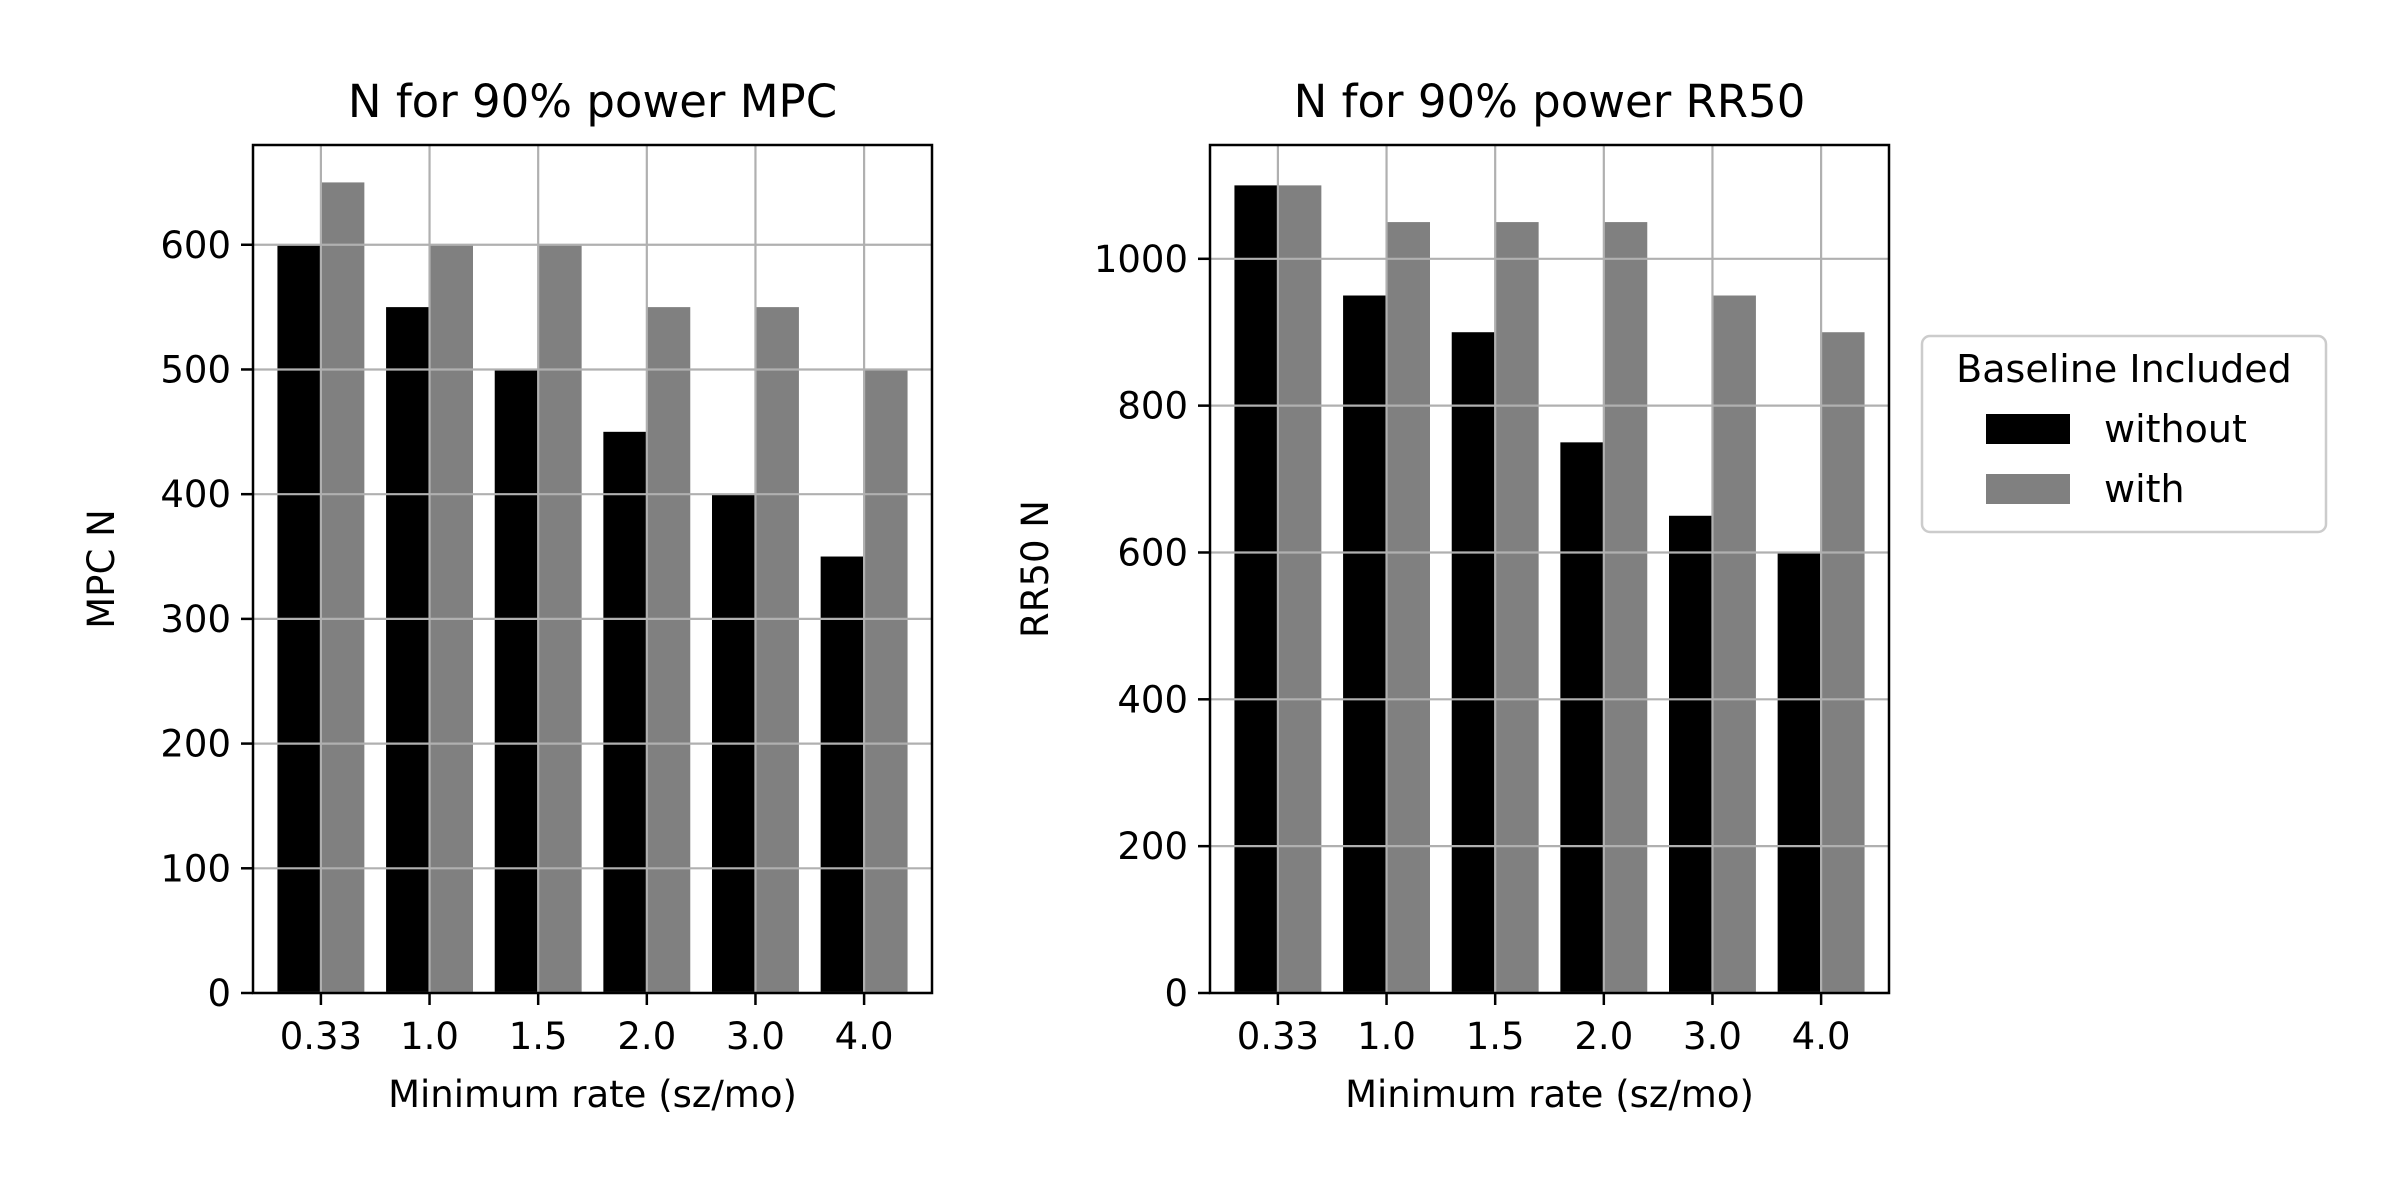 The width and height of the screenshot is (2400, 1200). I want to click on xtick-label-rr50-4.0: 4.0, so click(1821, 1036).